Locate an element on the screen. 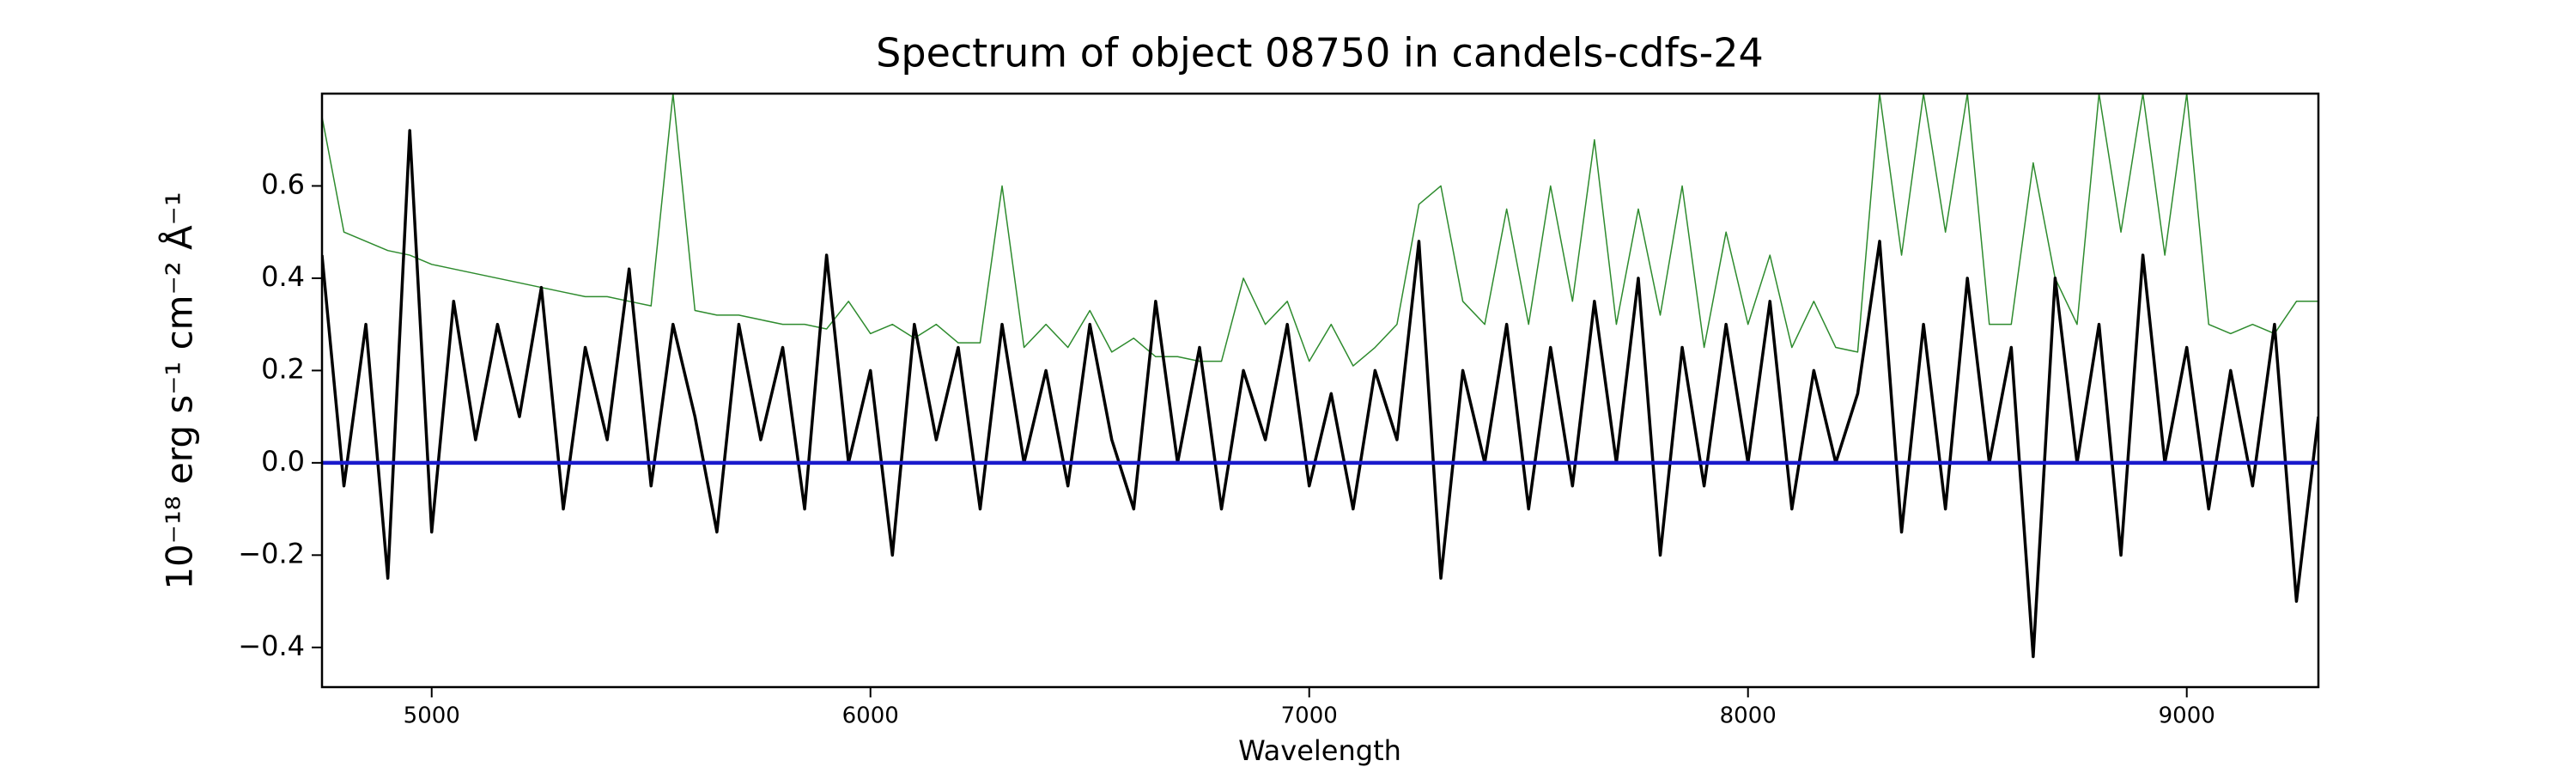 This screenshot has width=2576, height=773. x-axis-label: Wavelength is located at coordinates (1319, 750).